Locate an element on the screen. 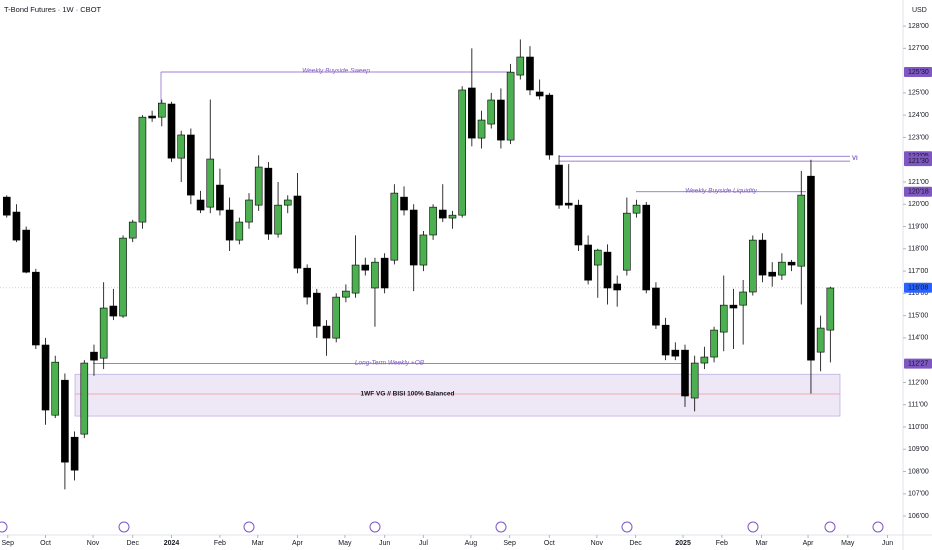 This screenshot has width=932, height=550. x-tick-label: Jun is located at coordinates (887, 543).